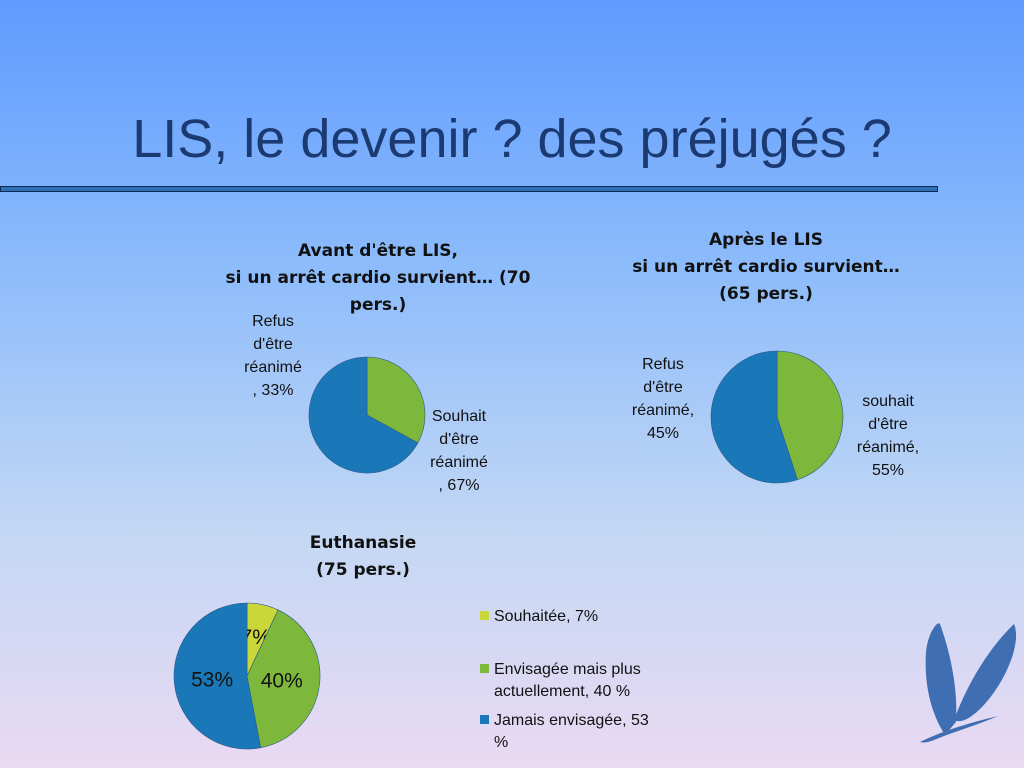 Image resolution: width=1024 pixels, height=768 pixels. I want to click on title-divider, so click(469, 189).